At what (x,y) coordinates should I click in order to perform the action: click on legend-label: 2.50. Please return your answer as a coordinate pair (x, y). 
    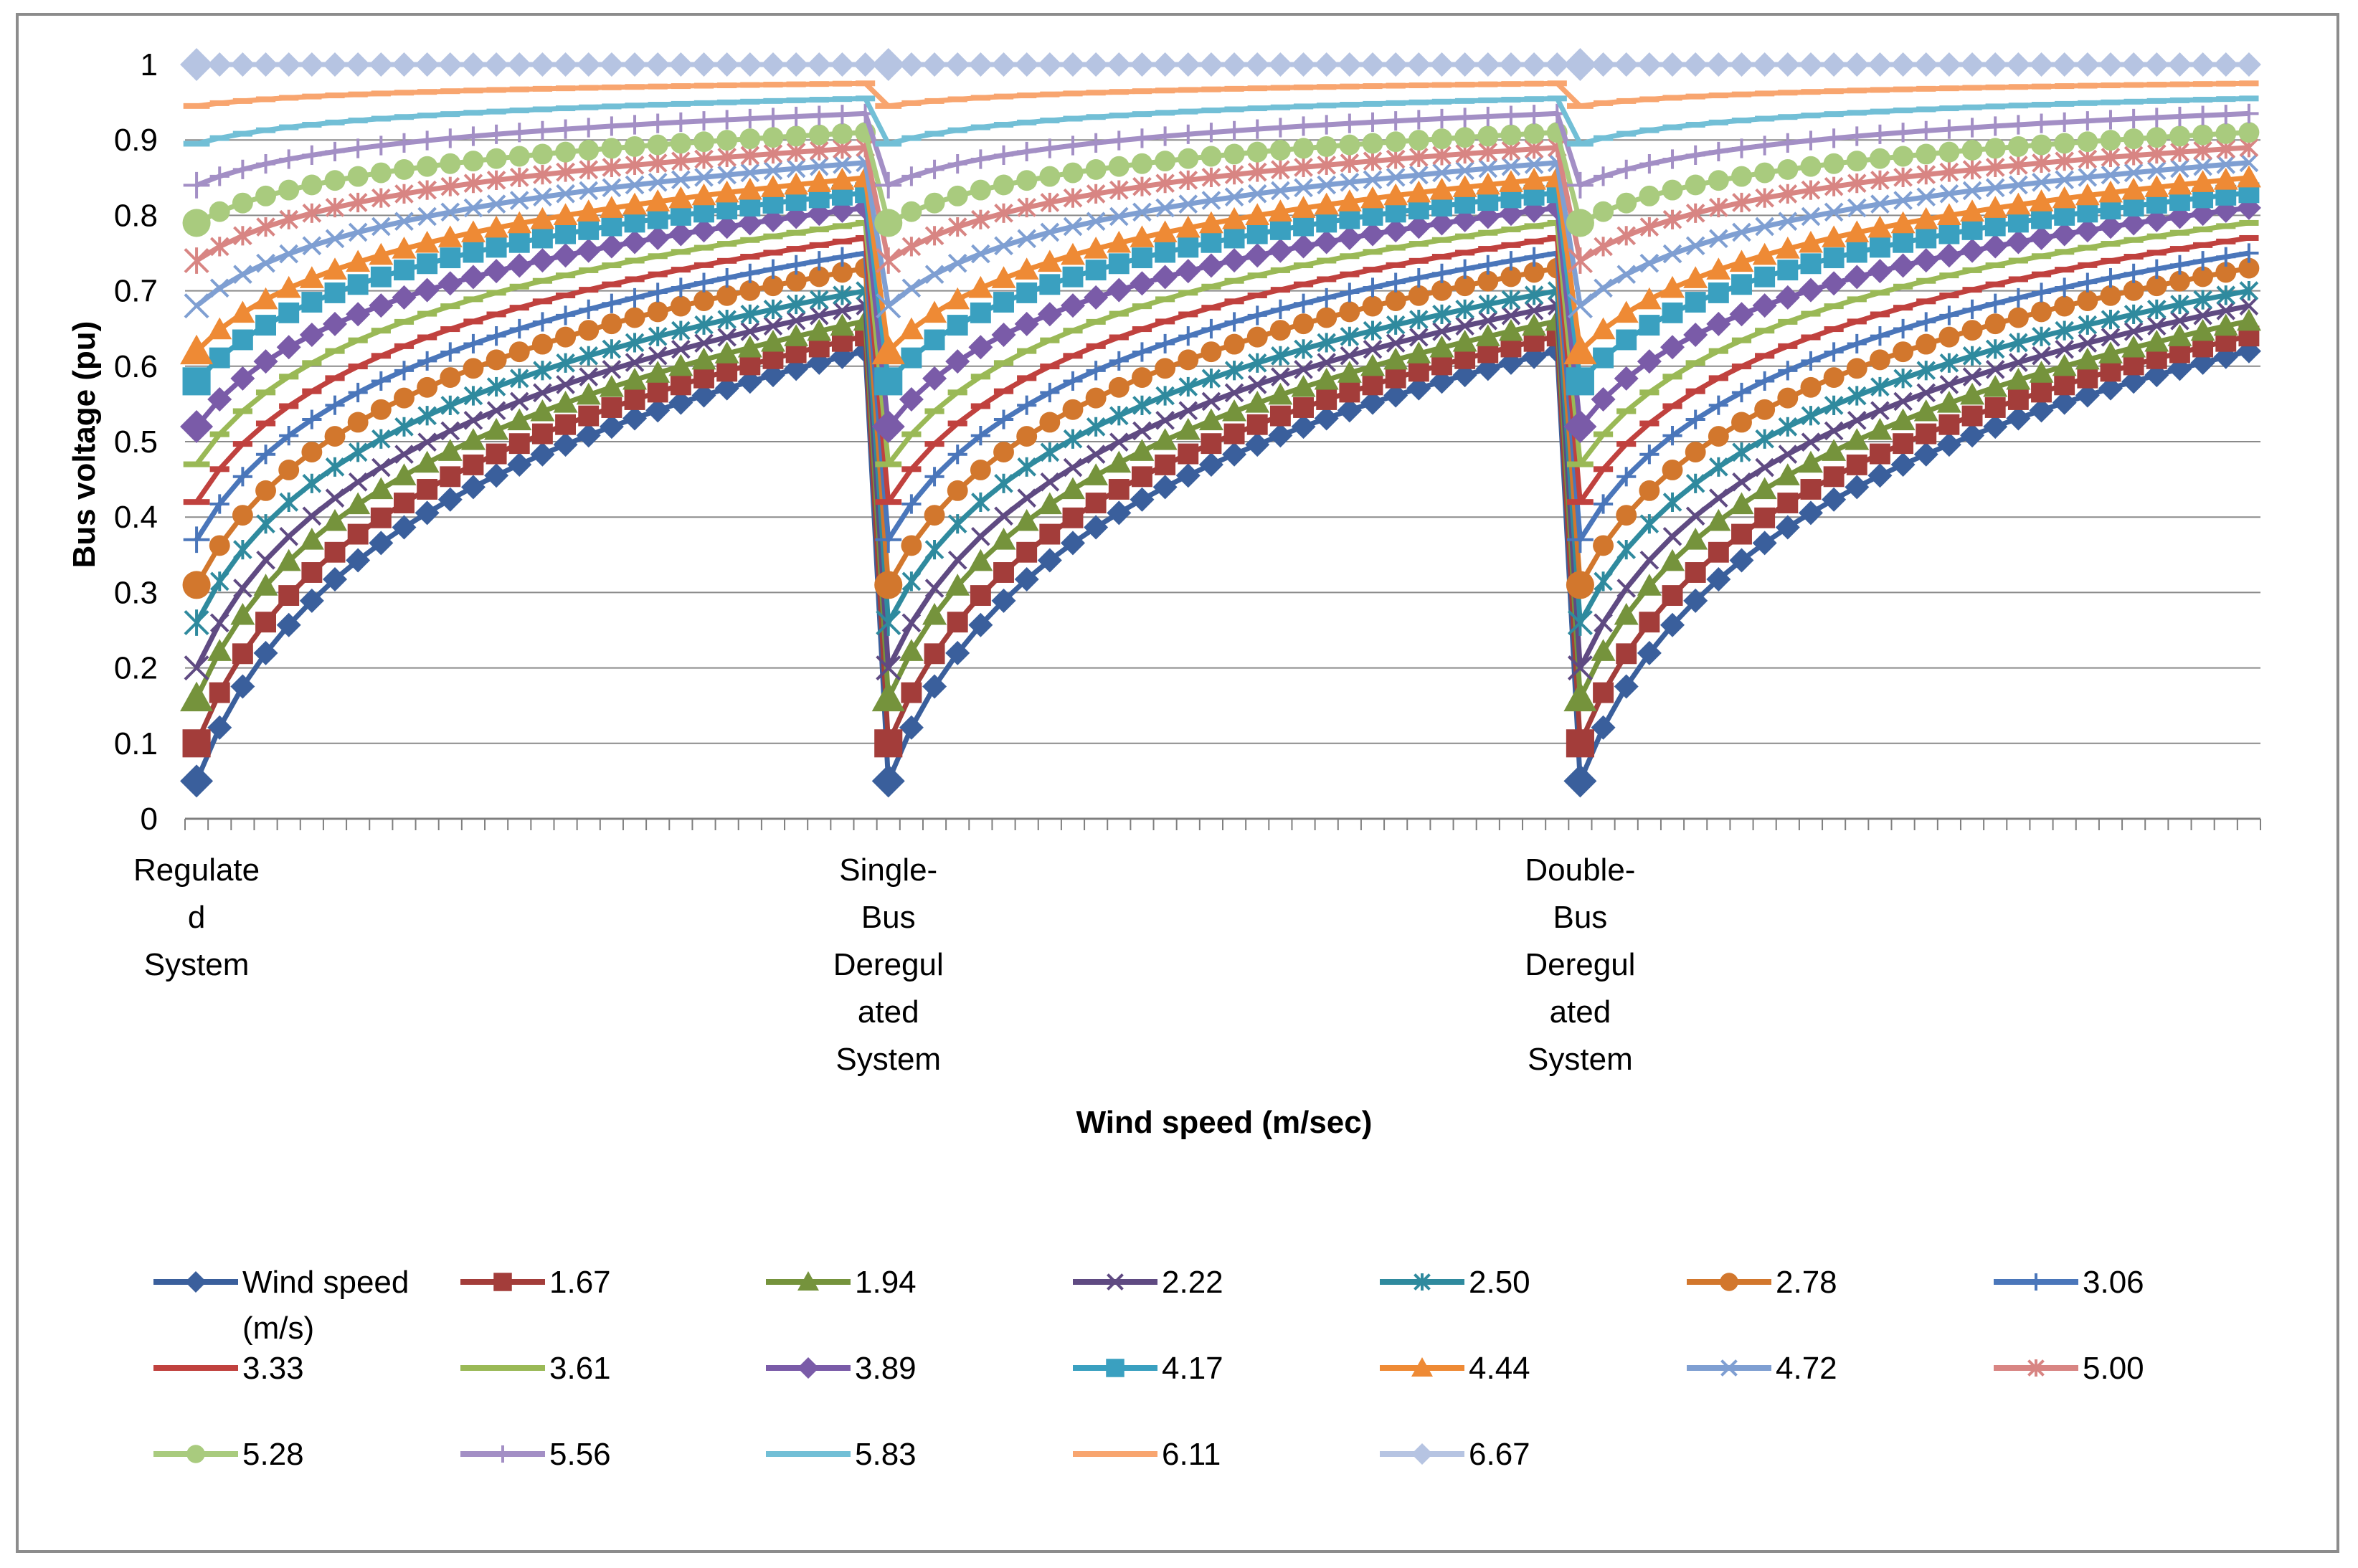
    Looking at the image, I should click on (1499, 1282).